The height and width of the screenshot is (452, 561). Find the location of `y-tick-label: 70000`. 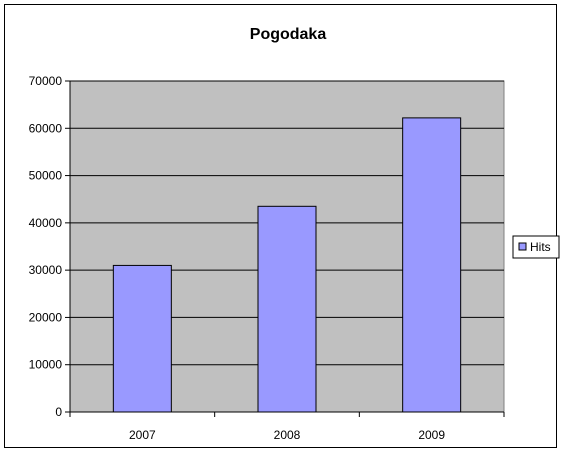

y-tick-label: 70000 is located at coordinates (46, 81).